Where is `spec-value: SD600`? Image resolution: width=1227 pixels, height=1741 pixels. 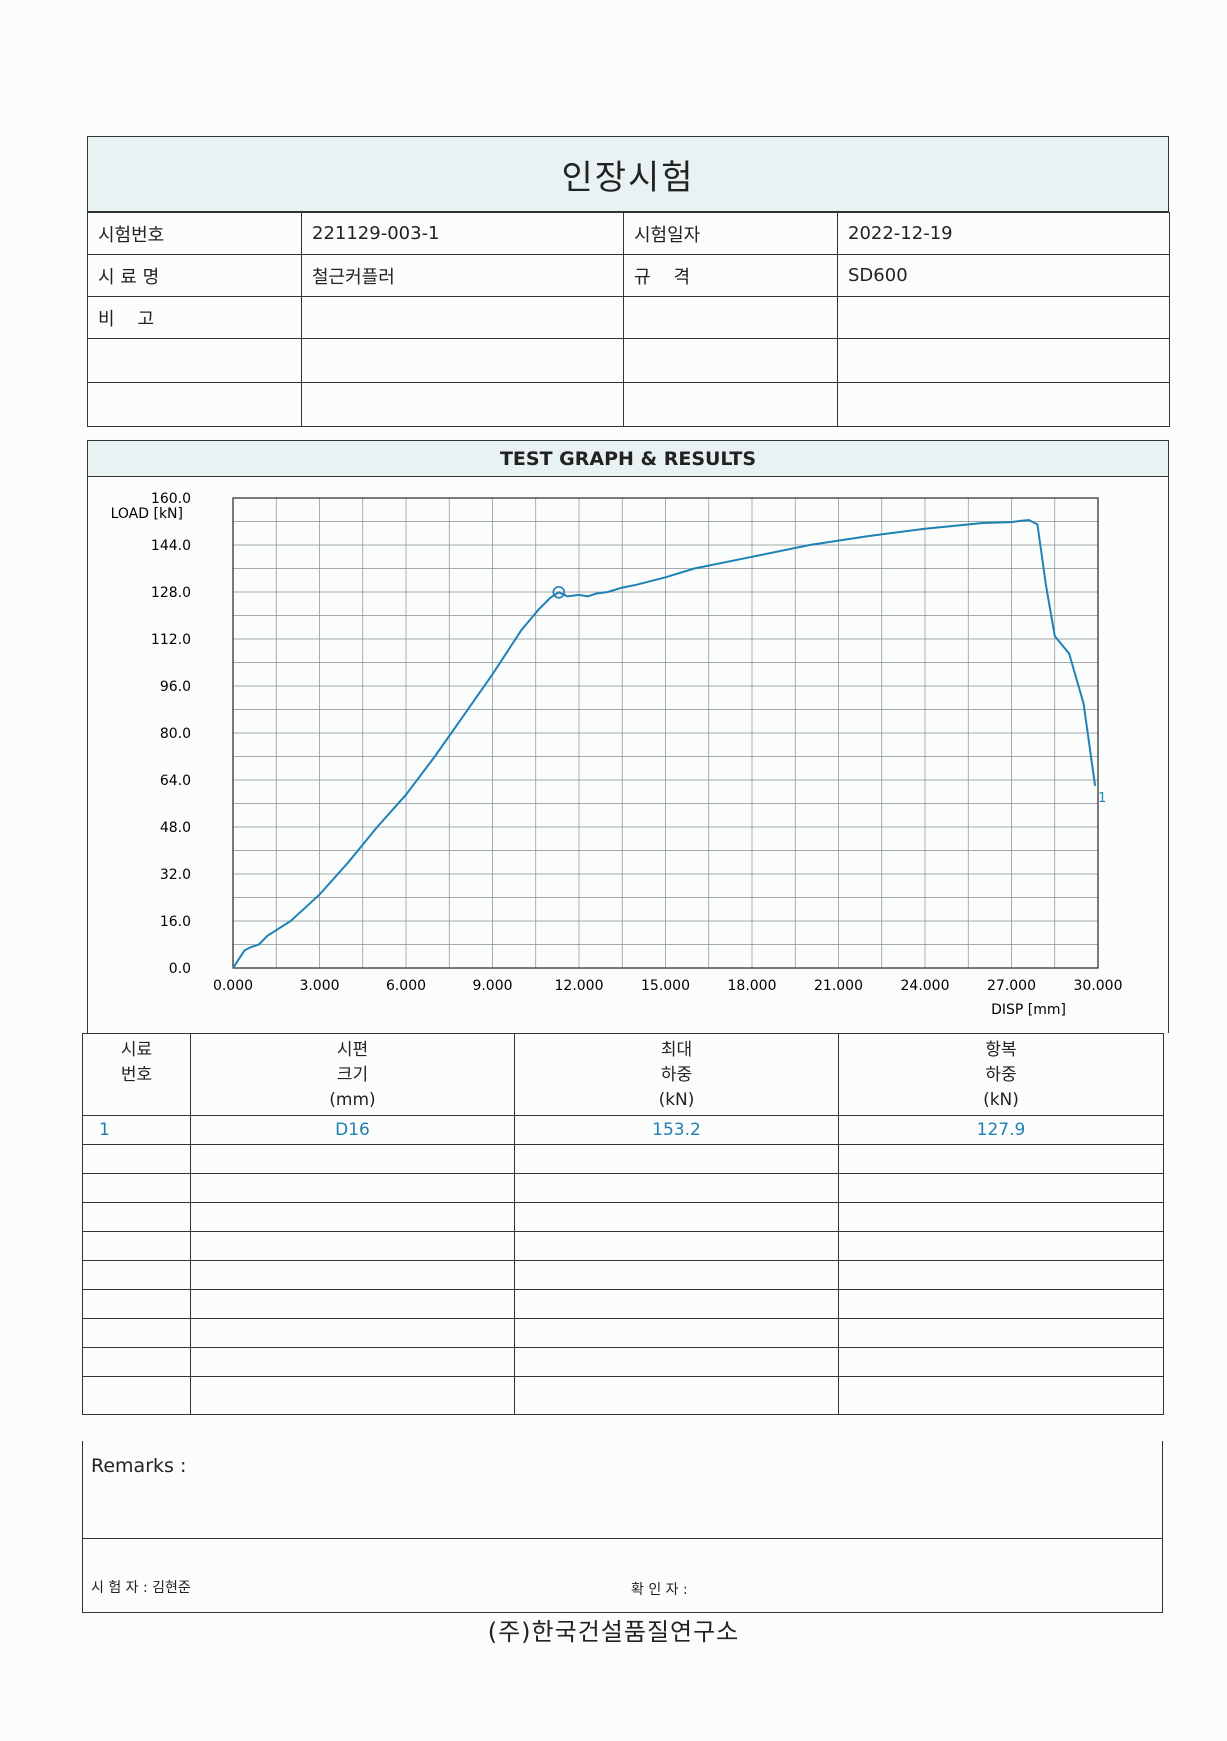 spec-value: SD600 is located at coordinates (1003, 275).